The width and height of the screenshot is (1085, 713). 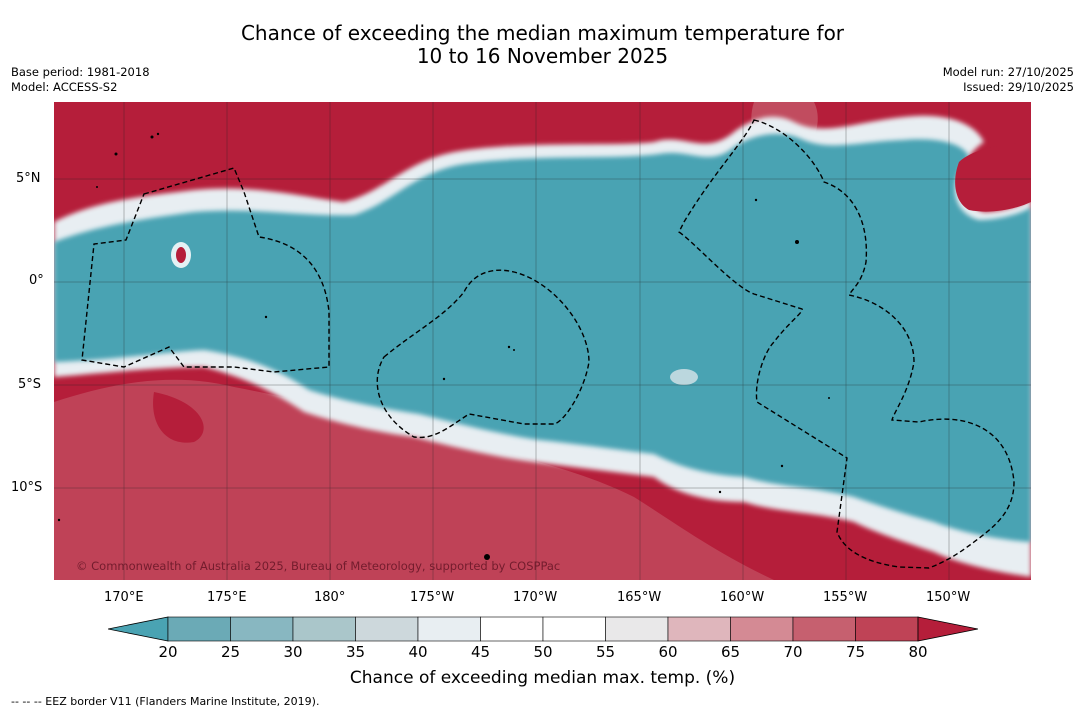 I want to click on lat-label-10s: 10°S, so click(x=27, y=487).